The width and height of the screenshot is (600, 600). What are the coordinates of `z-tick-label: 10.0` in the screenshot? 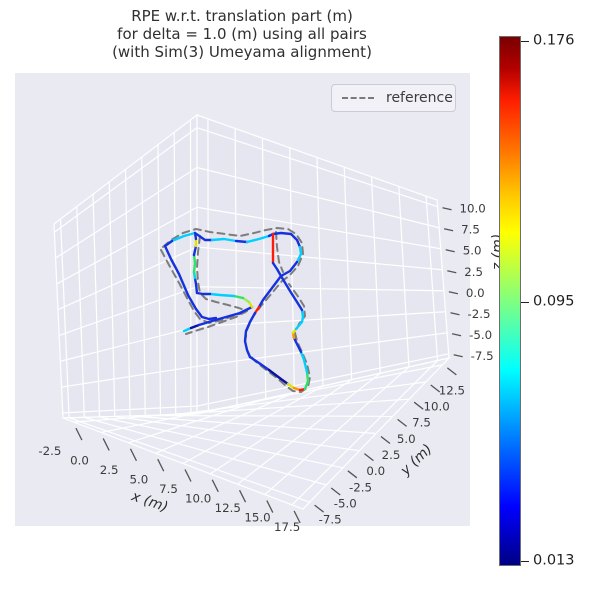 It's located at (473, 209).